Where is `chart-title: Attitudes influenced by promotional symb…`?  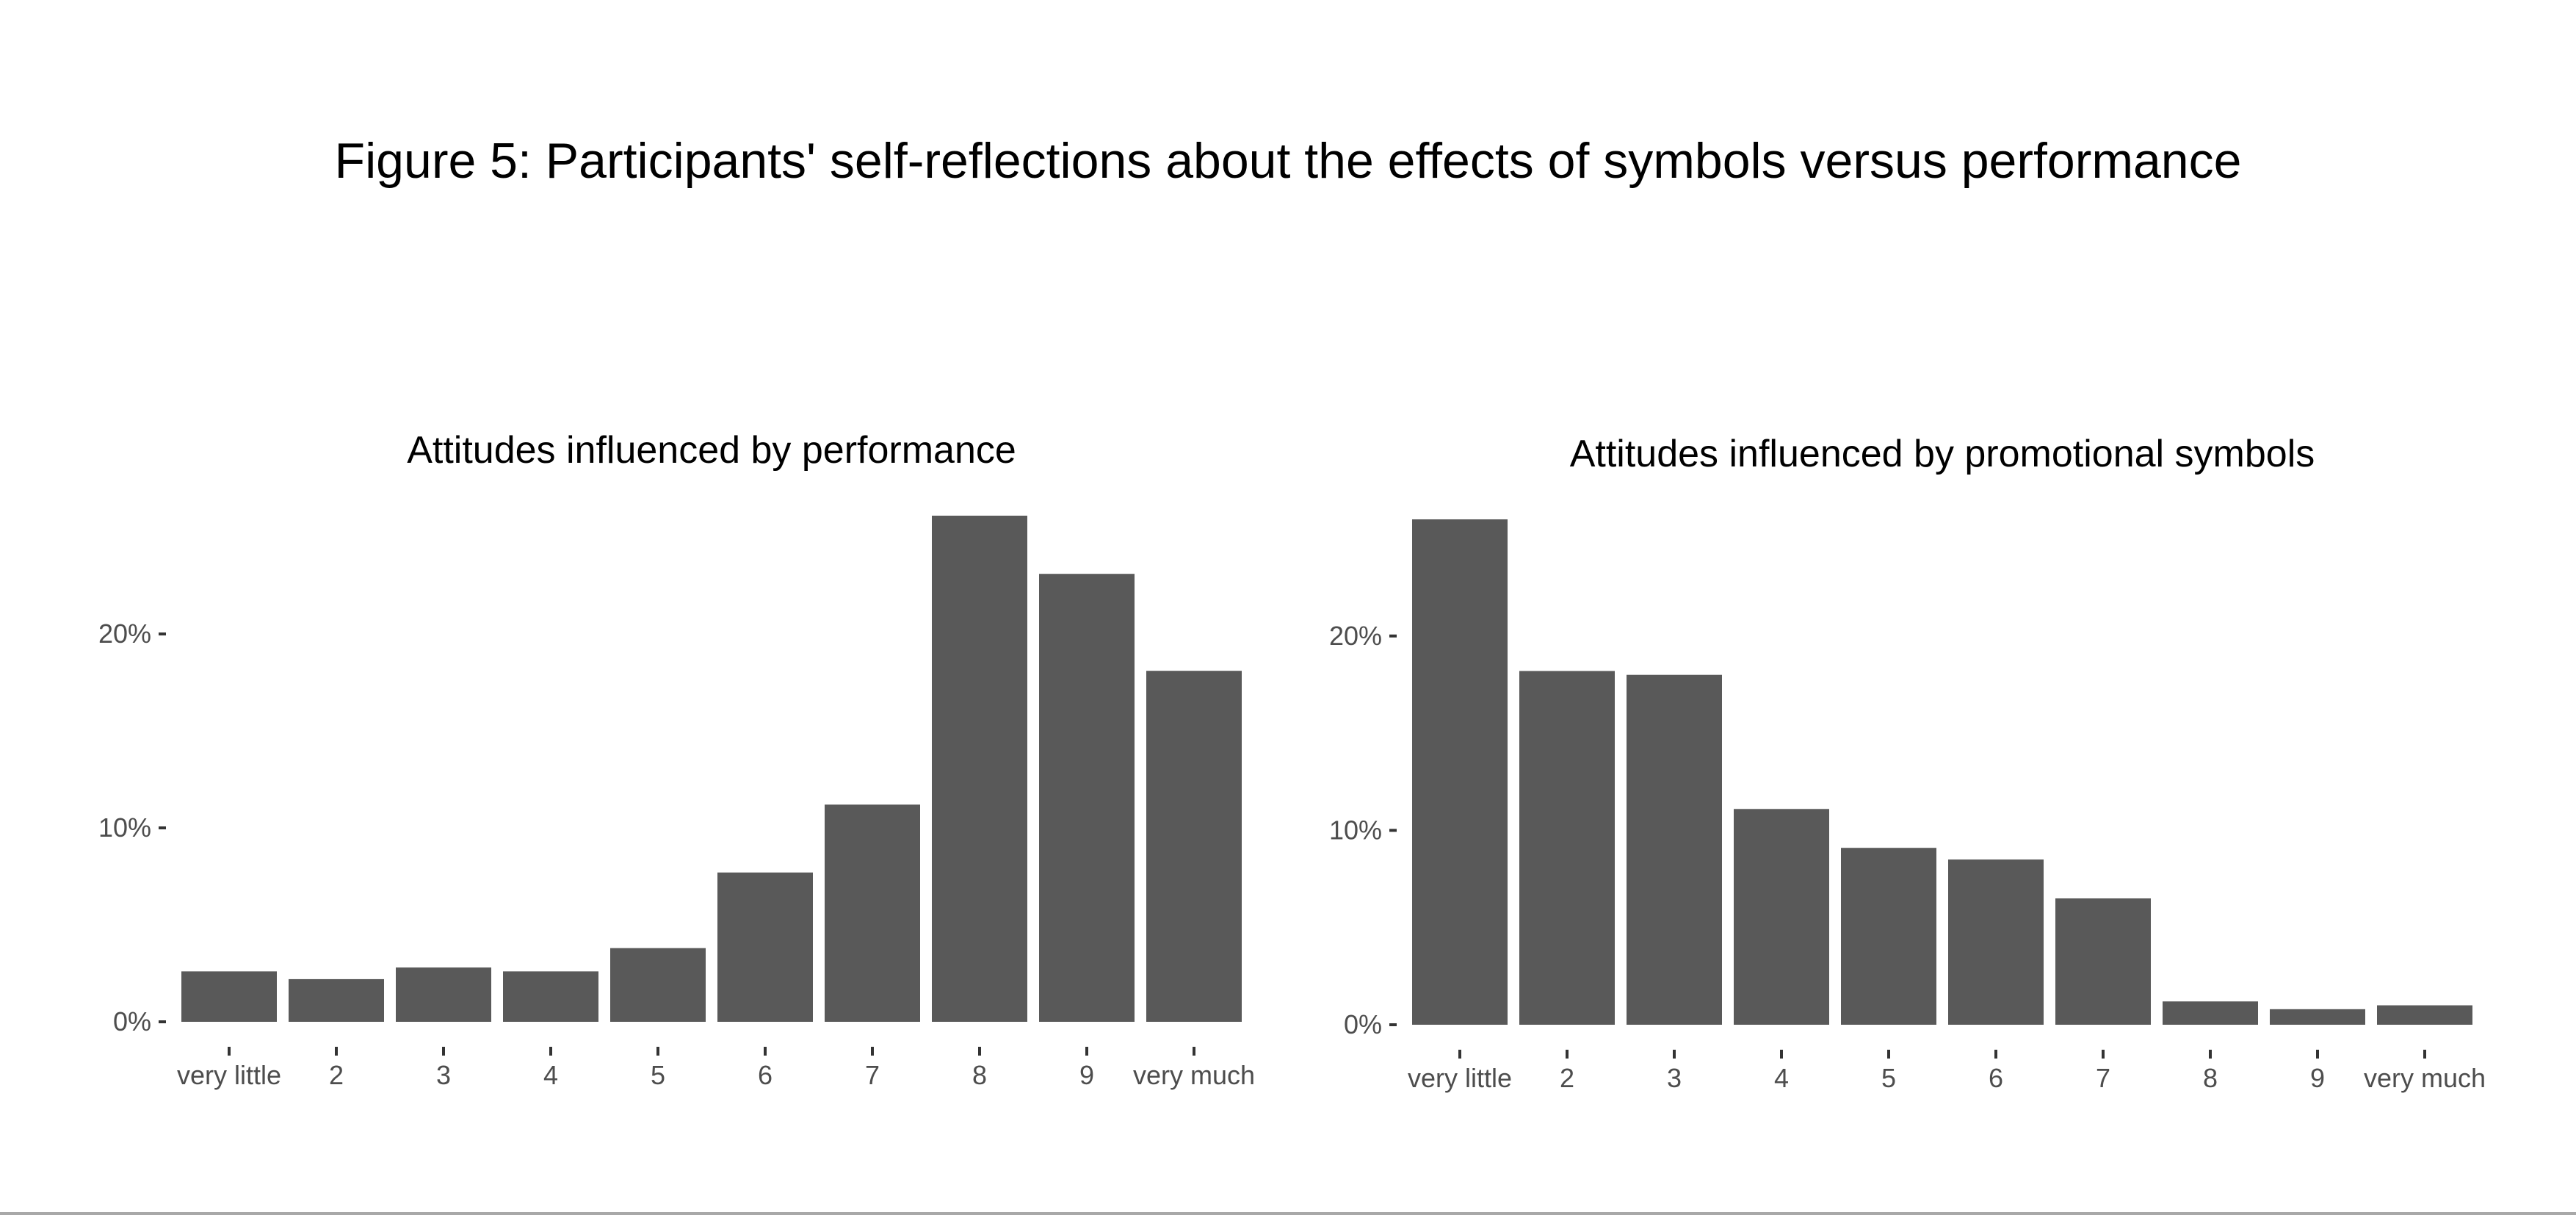
chart-title: Attitudes influenced by promotional symb… is located at coordinates (1942, 454).